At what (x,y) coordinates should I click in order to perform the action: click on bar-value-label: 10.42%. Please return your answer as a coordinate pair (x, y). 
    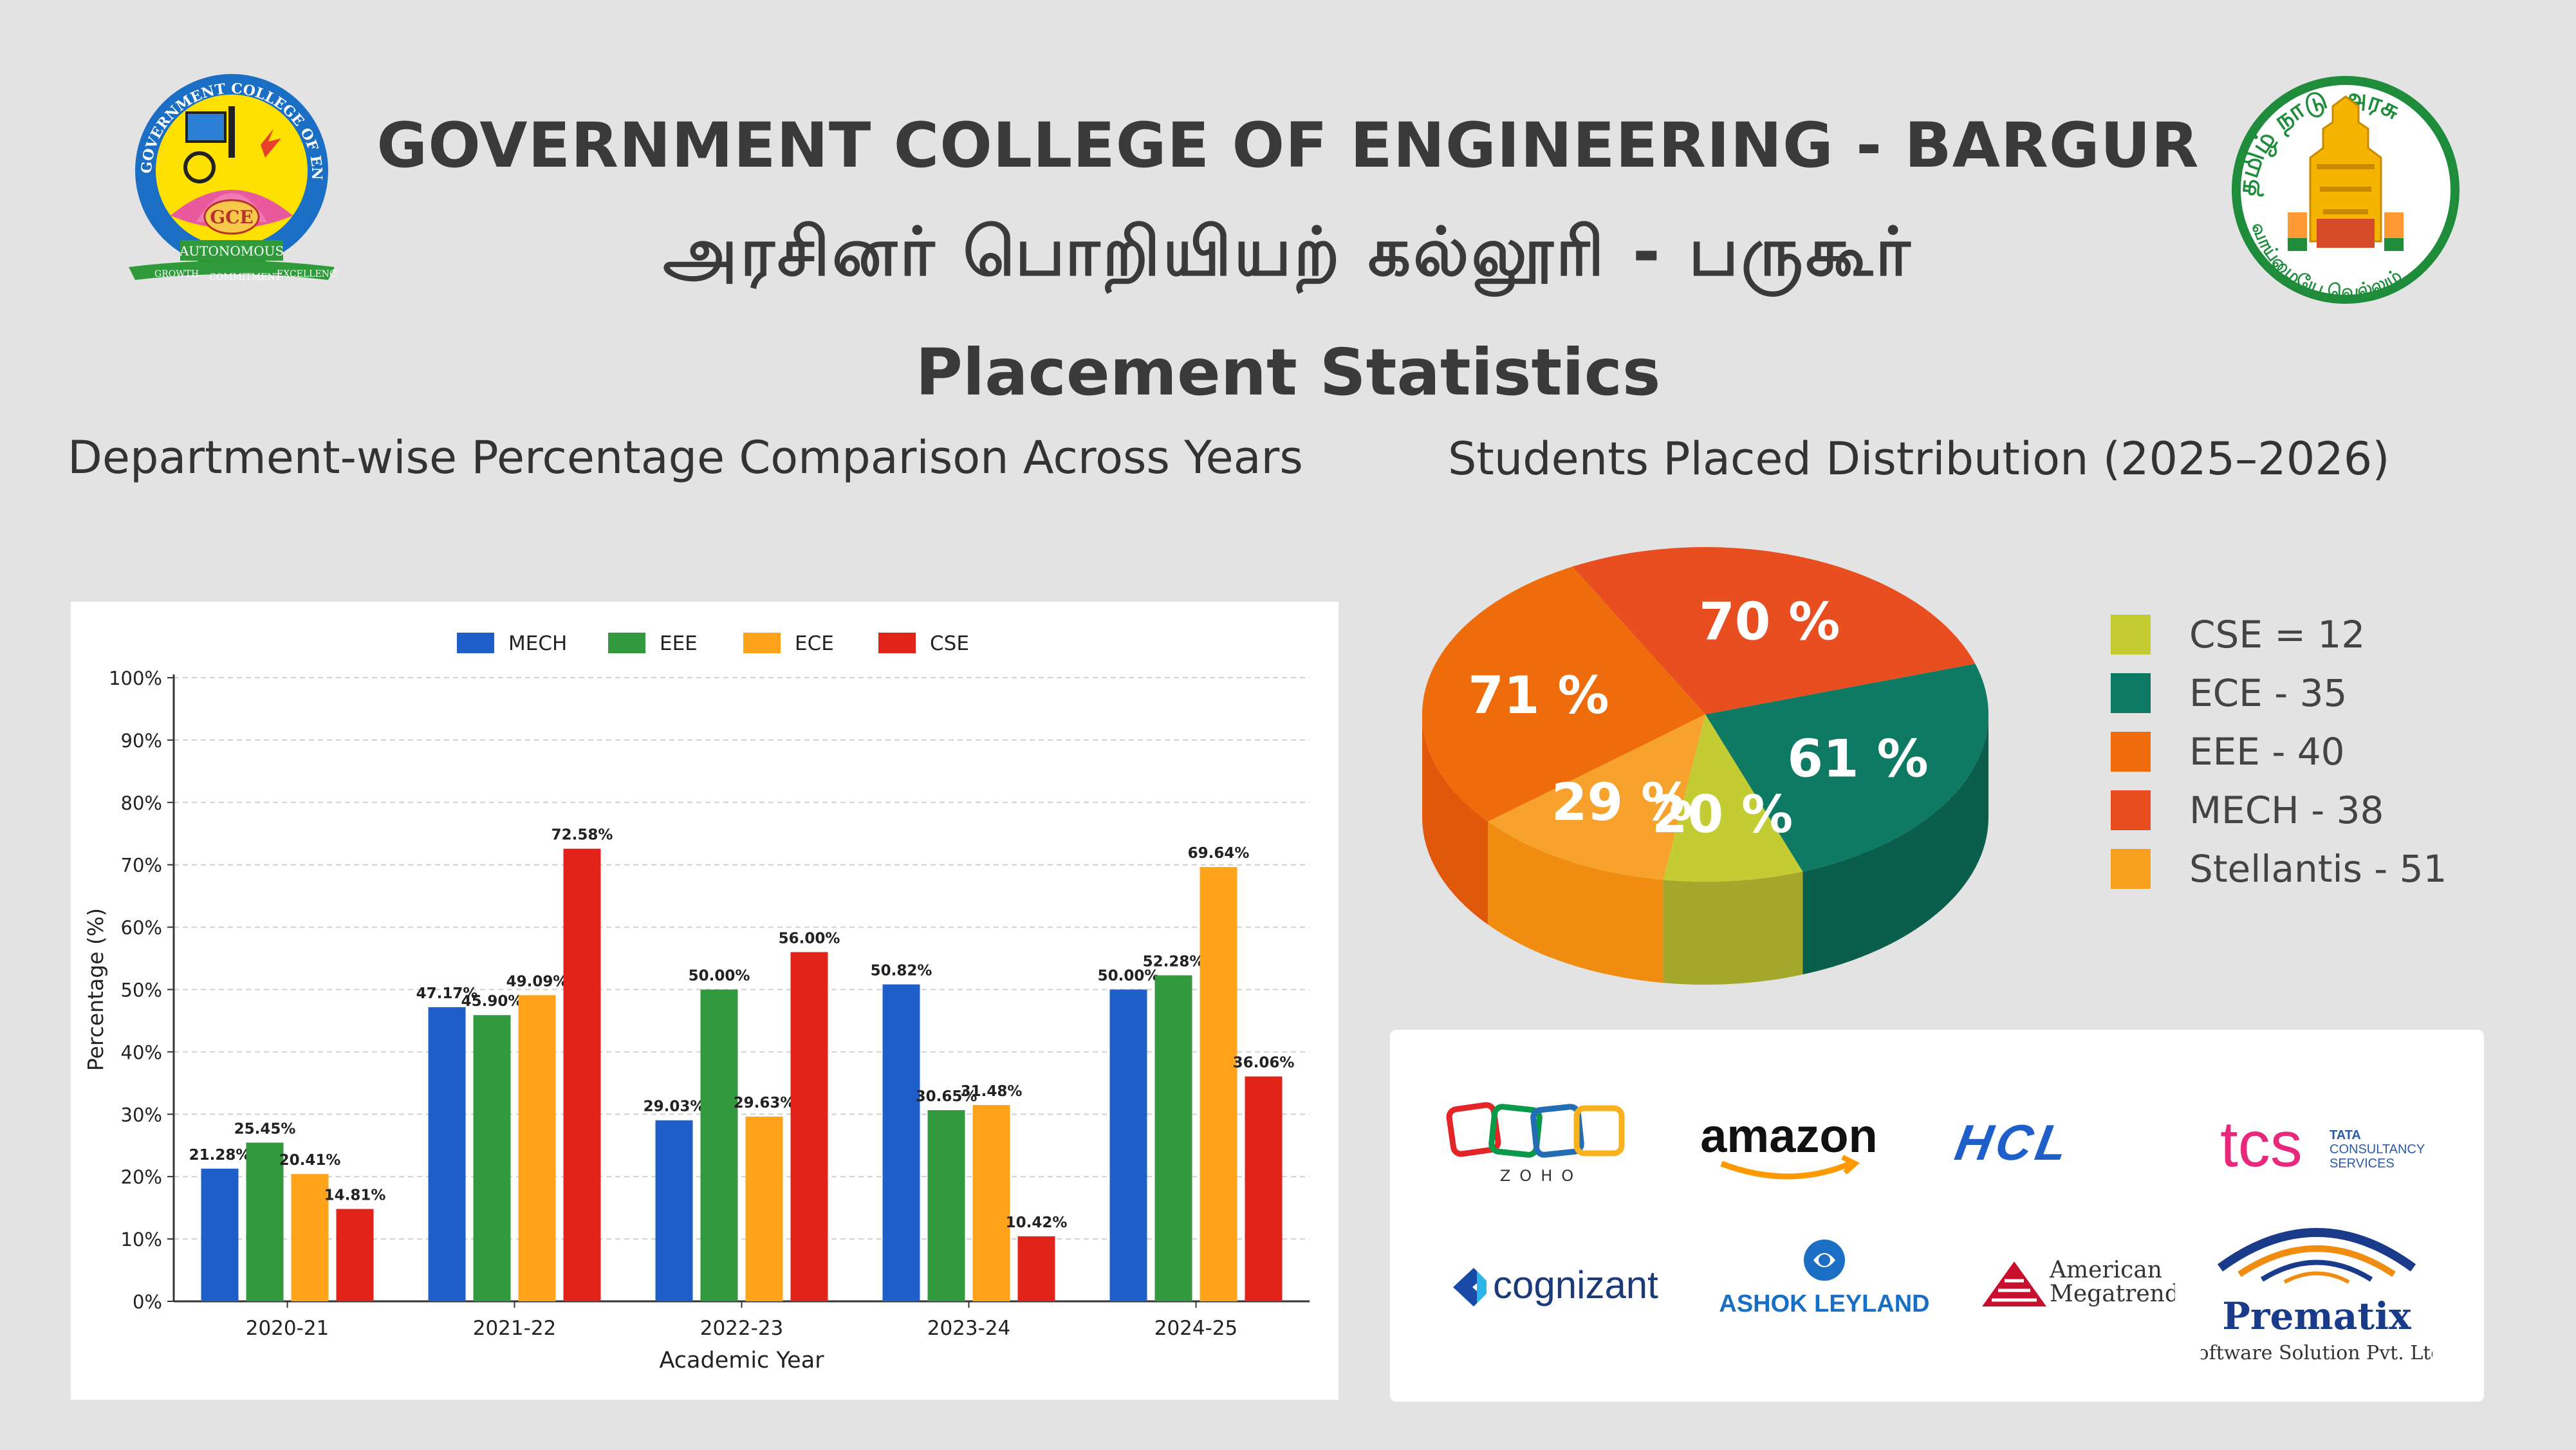
    Looking at the image, I should click on (1037, 1222).